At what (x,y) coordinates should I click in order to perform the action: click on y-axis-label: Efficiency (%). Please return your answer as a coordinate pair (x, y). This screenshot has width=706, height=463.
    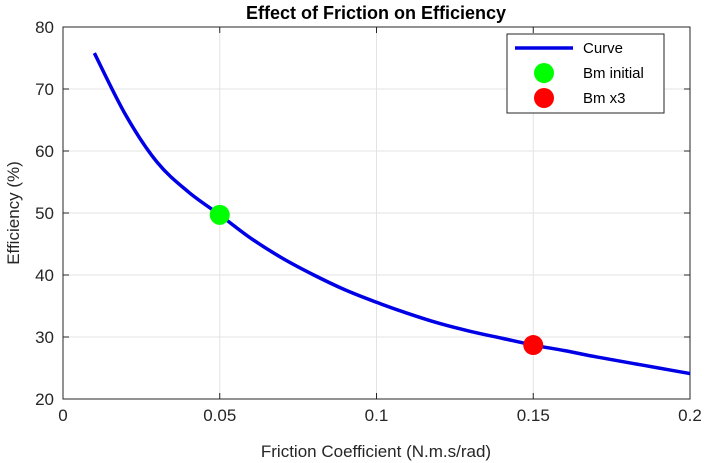
    Looking at the image, I should click on (13, 213).